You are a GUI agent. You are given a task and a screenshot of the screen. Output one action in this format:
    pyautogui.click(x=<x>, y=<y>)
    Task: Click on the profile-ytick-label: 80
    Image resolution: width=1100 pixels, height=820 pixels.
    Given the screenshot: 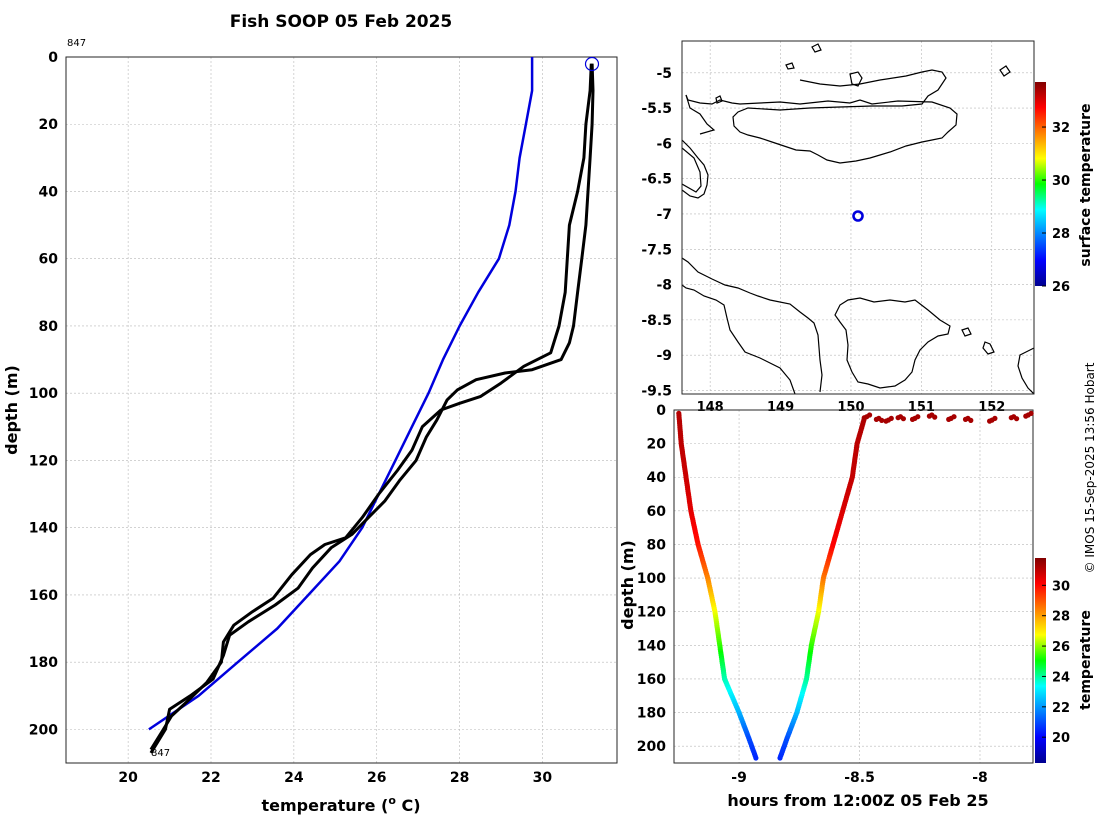 What is the action you would take?
    pyautogui.click(x=49, y=327)
    